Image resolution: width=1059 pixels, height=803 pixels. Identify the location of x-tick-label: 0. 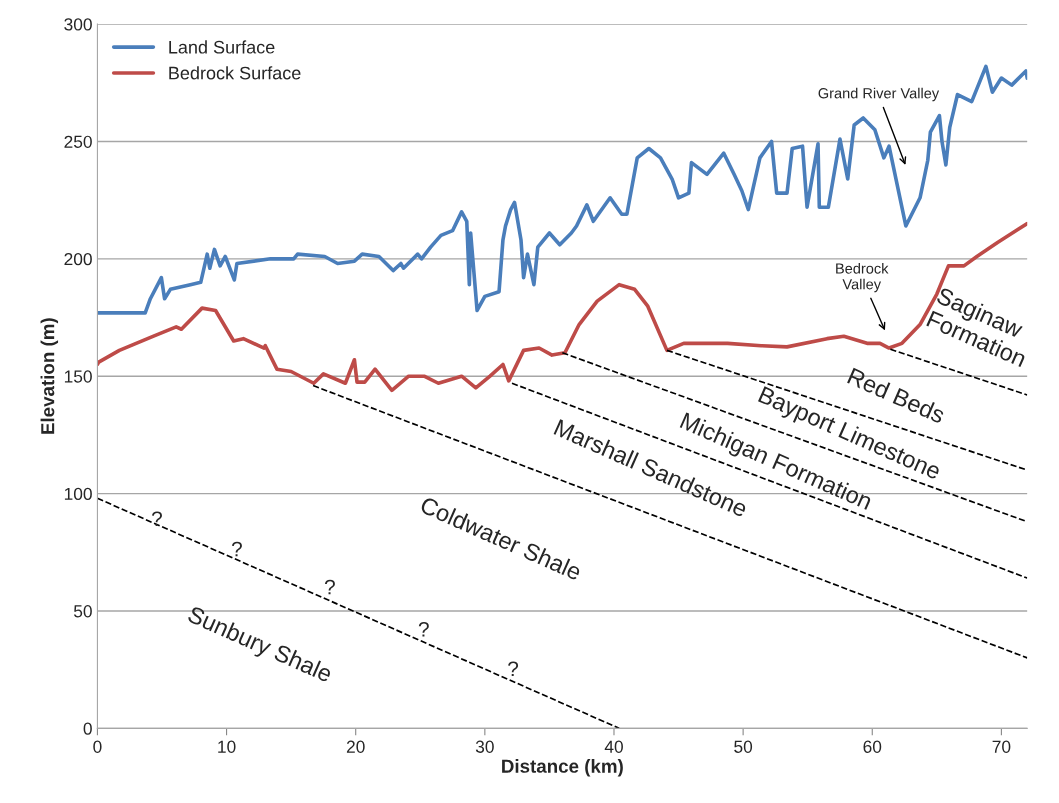
(97, 746).